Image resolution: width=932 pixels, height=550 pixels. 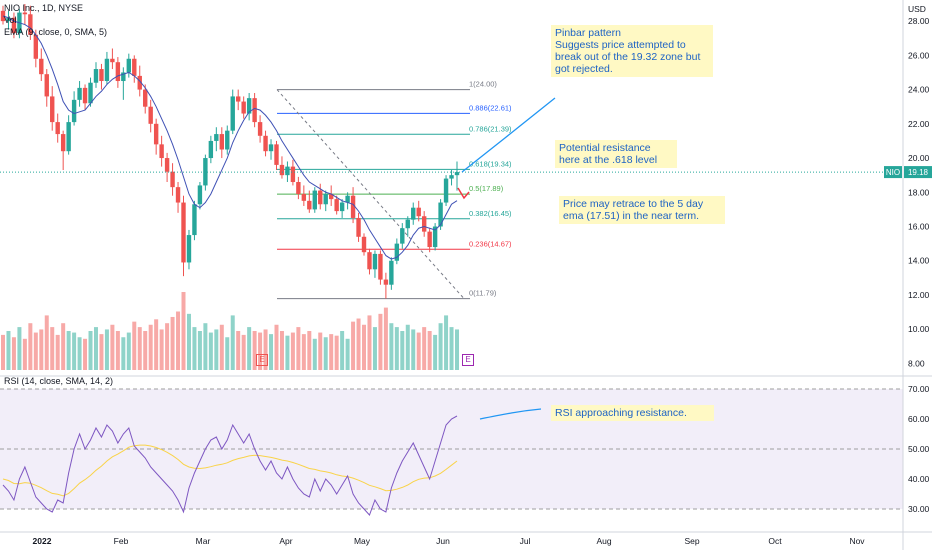 What do you see at coordinates (919, 509) in the screenshot?
I see `rsi-tick-label: 30.00` at bounding box center [919, 509].